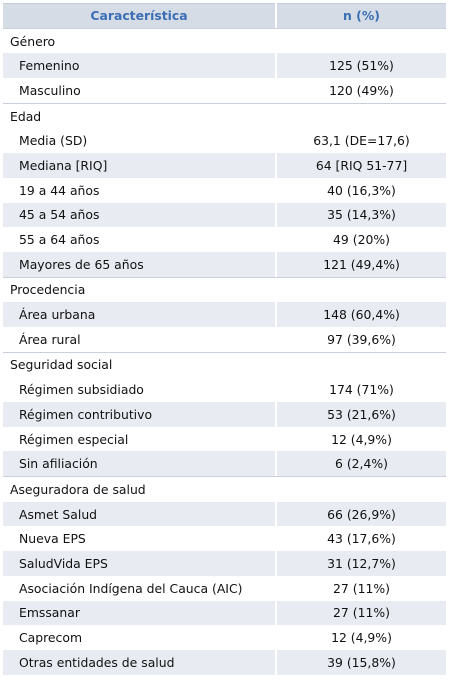  I want to click on table-row: Emssanar 27 (11%), so click(224, 613).